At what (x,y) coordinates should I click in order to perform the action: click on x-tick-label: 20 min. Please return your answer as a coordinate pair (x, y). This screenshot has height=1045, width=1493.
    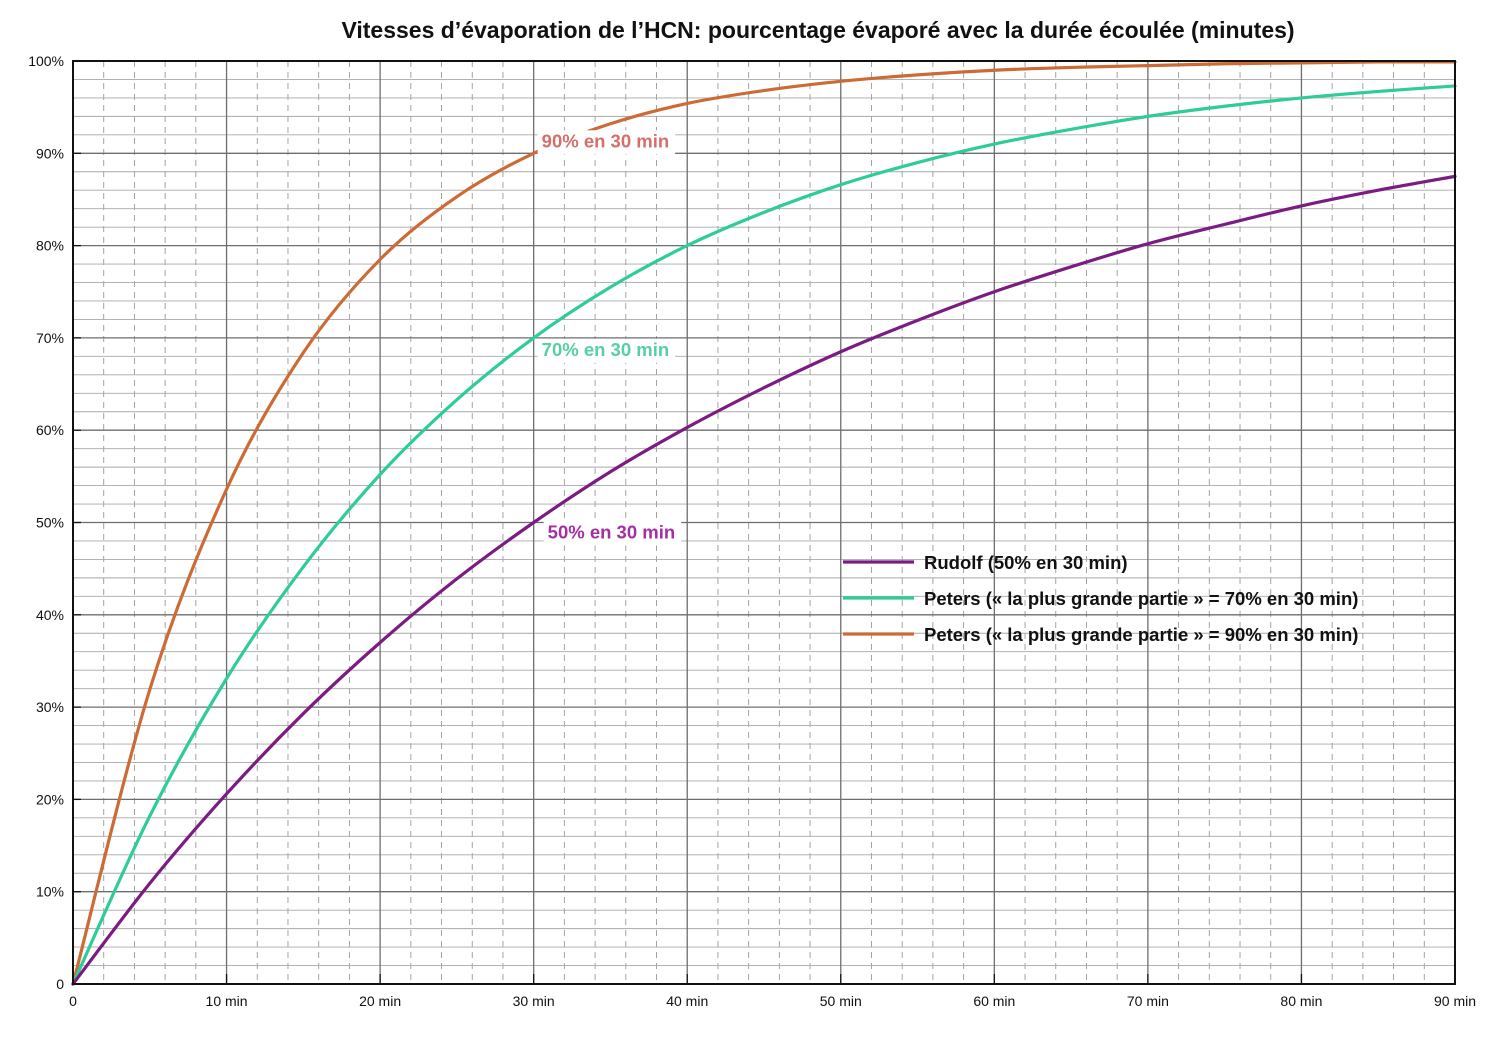
    Looking at the image, I should click on (380, 1001).